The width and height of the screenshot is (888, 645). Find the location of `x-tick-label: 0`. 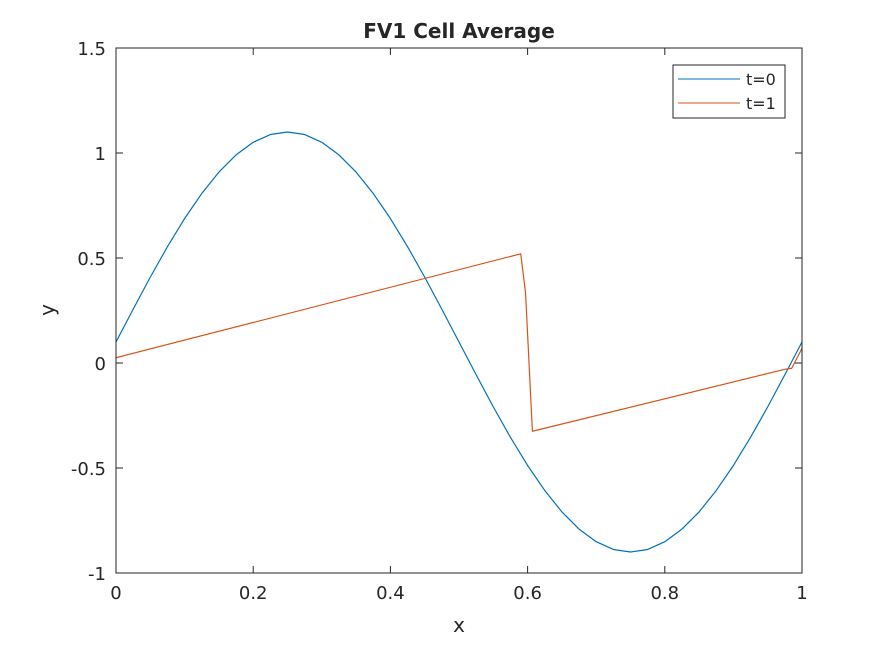

x-tick-label: 0 is located at coordinates (115, 593).